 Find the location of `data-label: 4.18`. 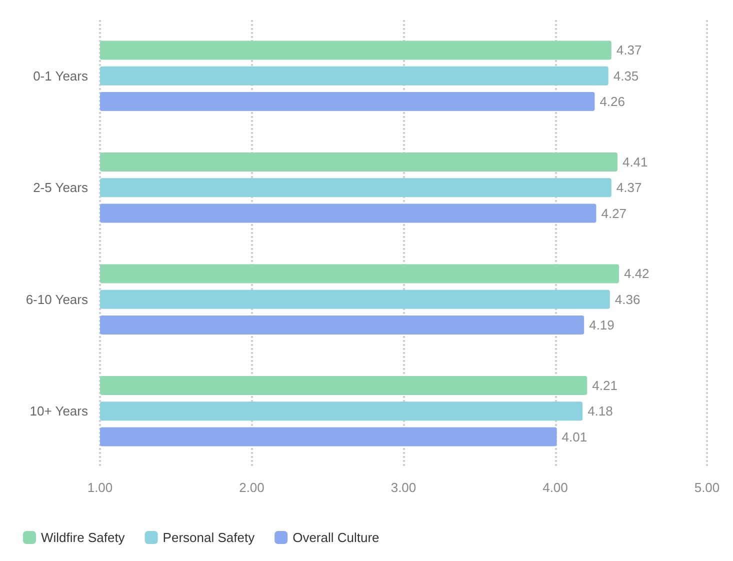

data-label: 4.18 is located at coordinates (600, 411).